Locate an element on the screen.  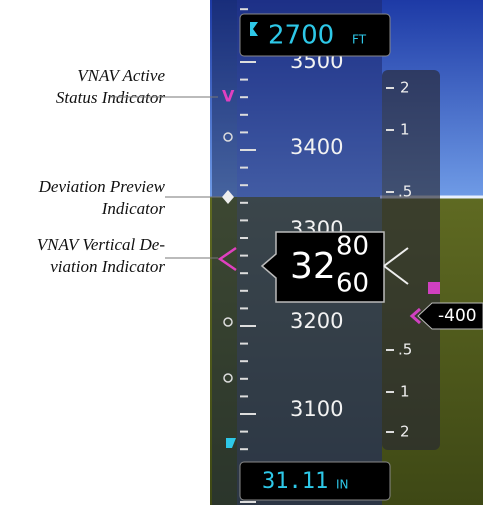
vertical-speed: -400 is located at coordinates (457, 316).